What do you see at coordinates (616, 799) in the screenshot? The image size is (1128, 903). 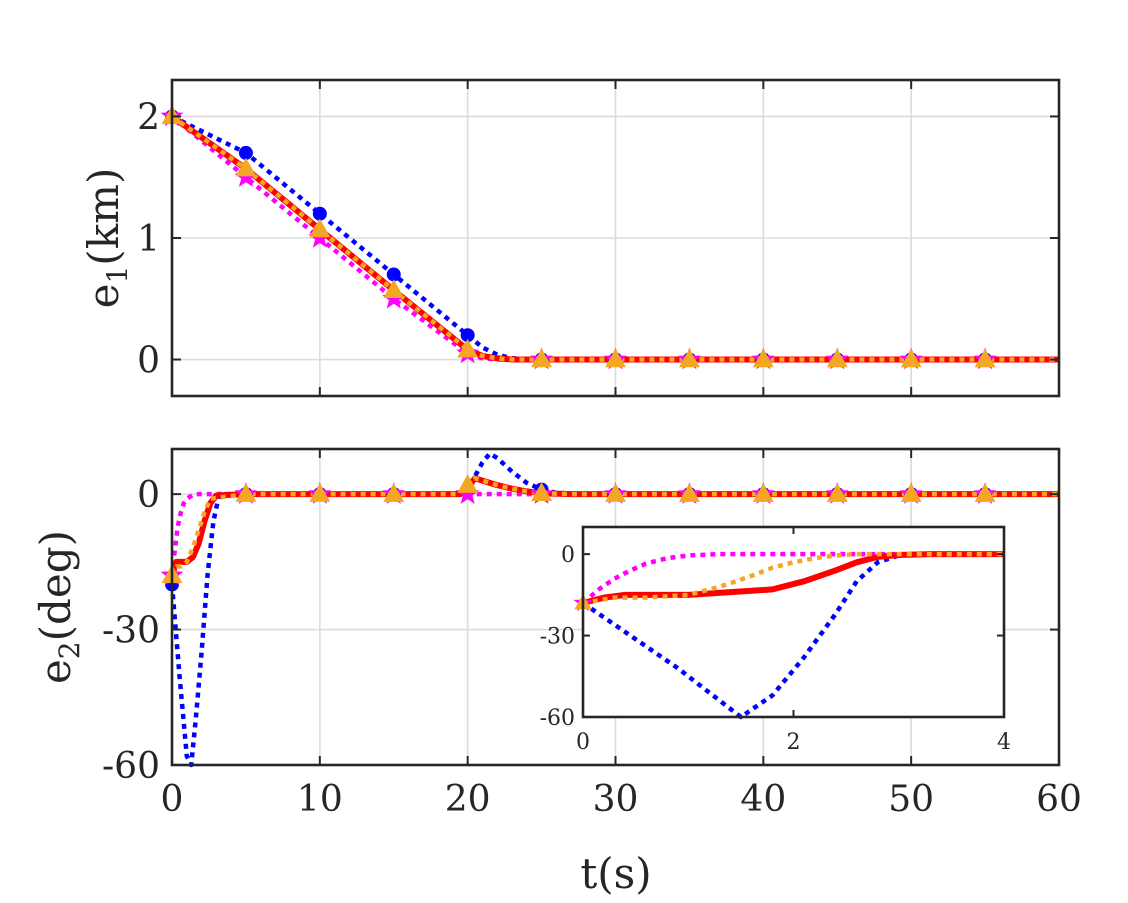 I see `bottom-xtick-label: 30` at bounding box center [616, 799].